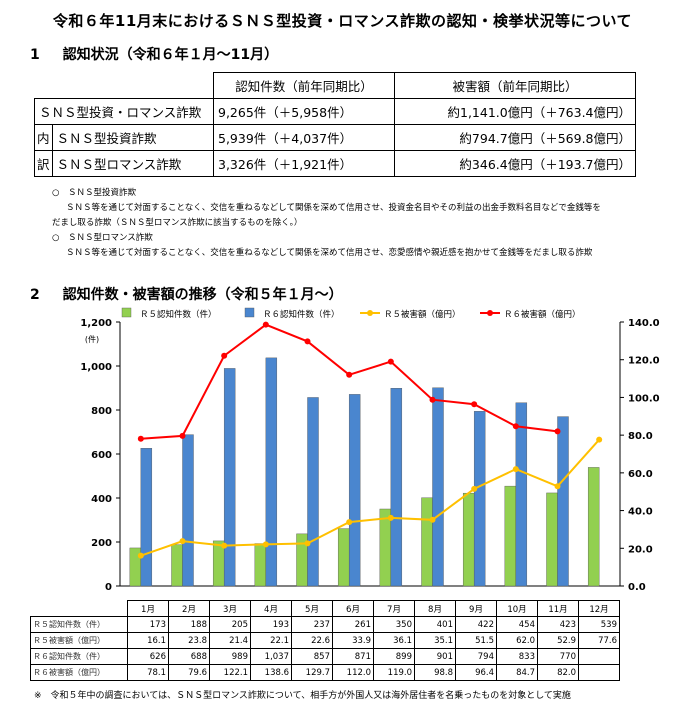  I want to click on month-header: 8月, so click(435, 608).